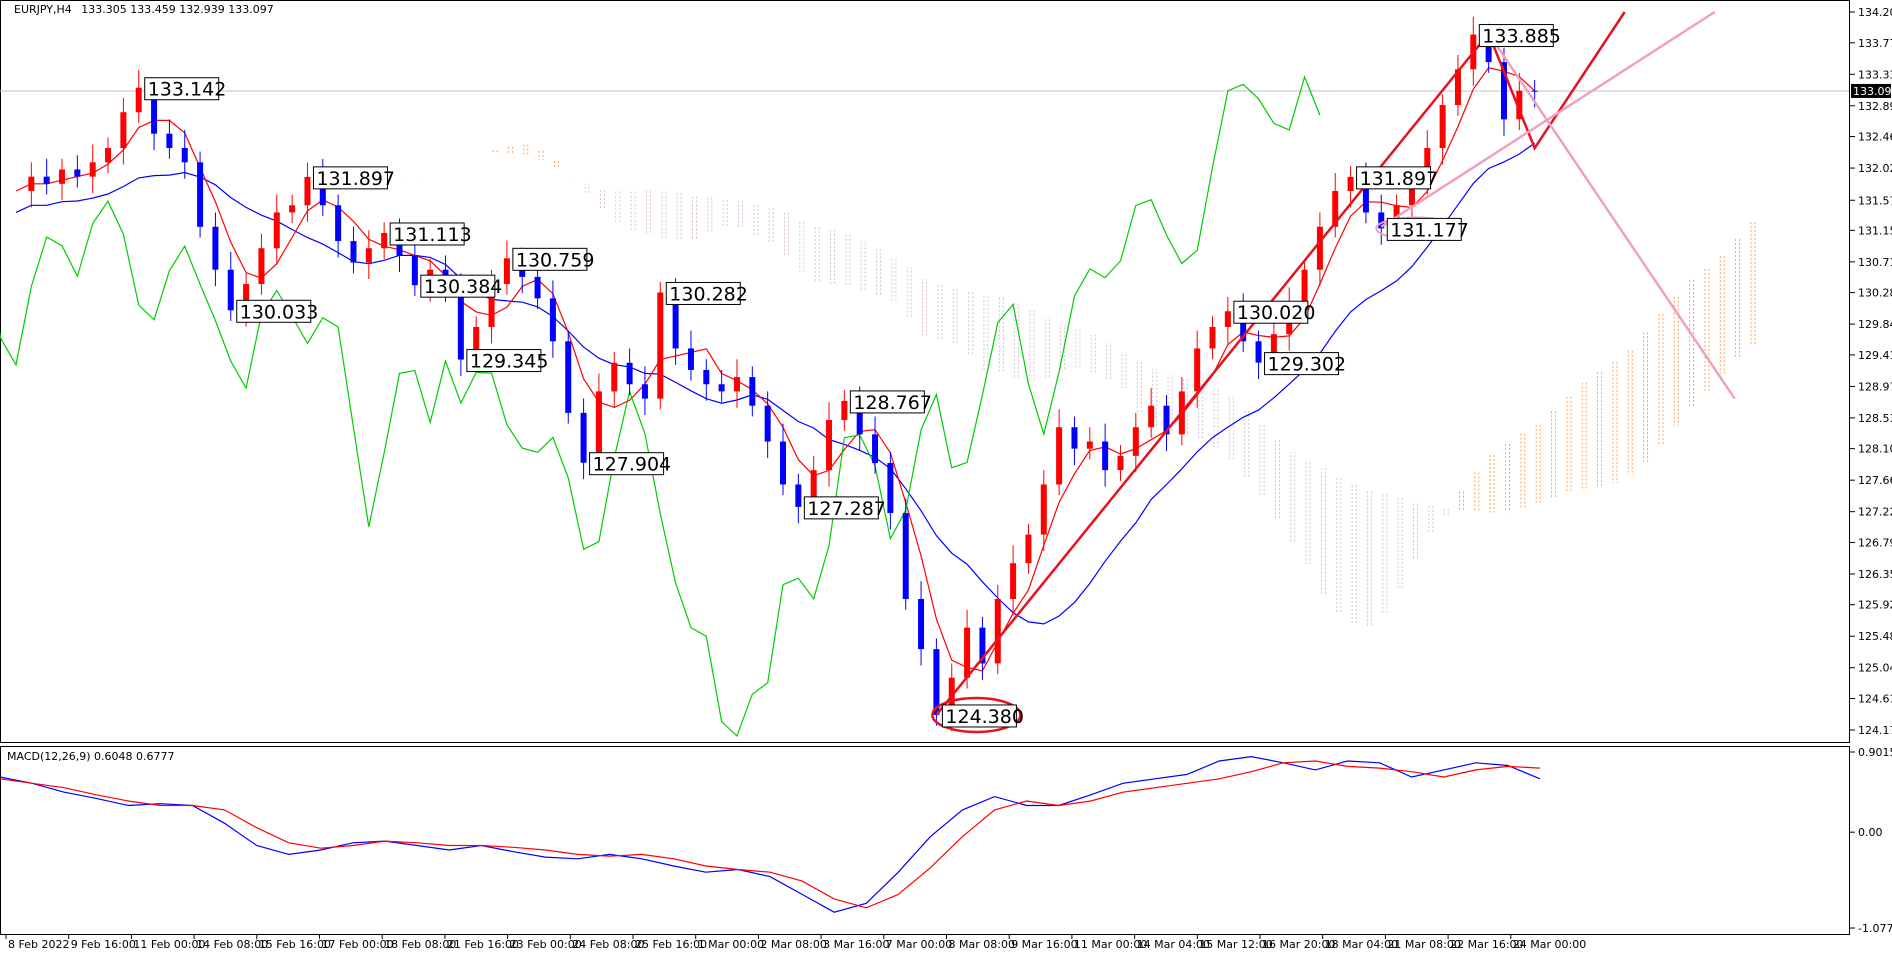 This screenshot has height=954, width=1892. I want to click on x-tick-label: 21 Mar 08:00, so click(1423, 944).